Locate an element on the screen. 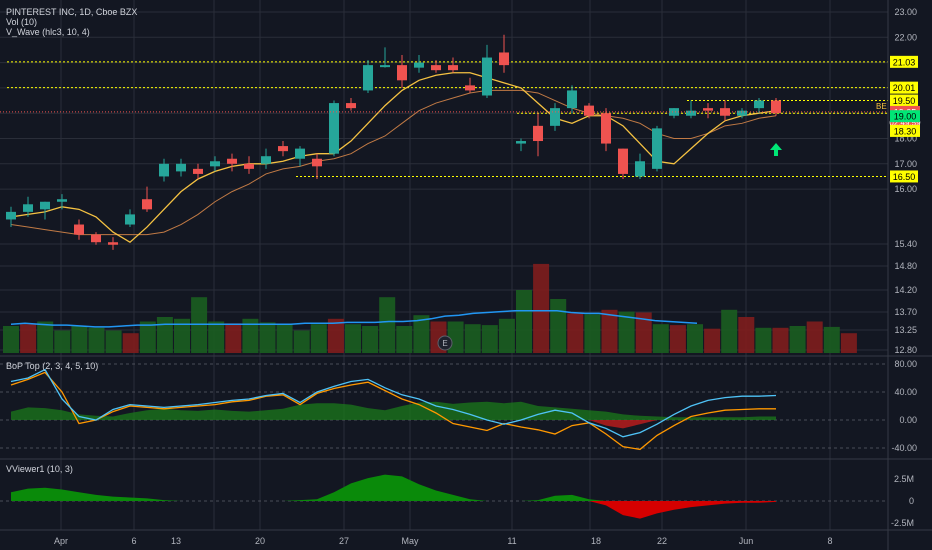 This screenshot has height=550, width=932. bop-red-area is located at coordinates (623, 424).